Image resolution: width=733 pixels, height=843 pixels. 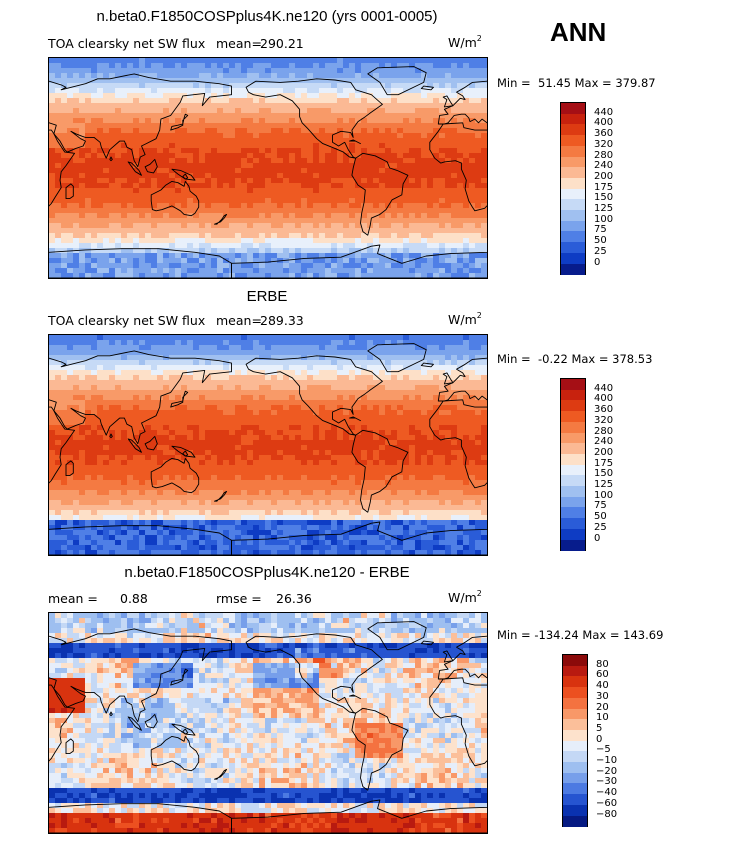 I want to click on panel3-title: n.beta0.F1850COSPplus4K.ne120 - ERBE, so click(x=267, y=572).